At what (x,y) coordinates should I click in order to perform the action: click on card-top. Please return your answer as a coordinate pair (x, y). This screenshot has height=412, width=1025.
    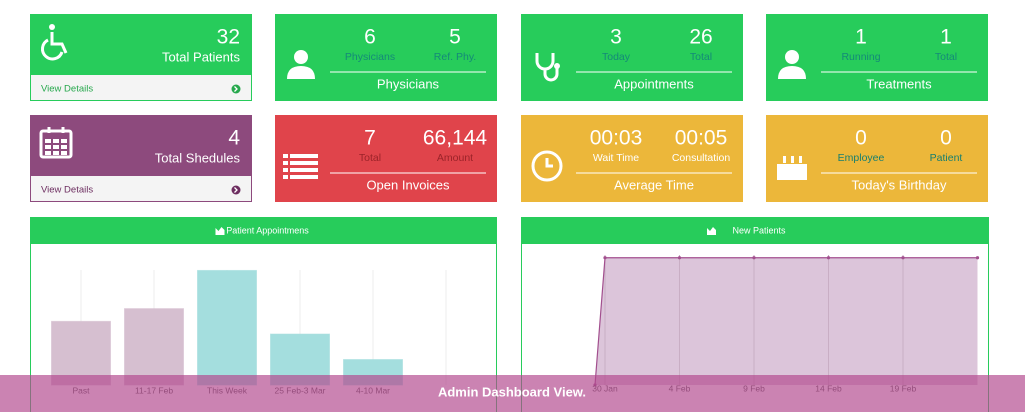
    Looking at the image, I should click on (141, 44).